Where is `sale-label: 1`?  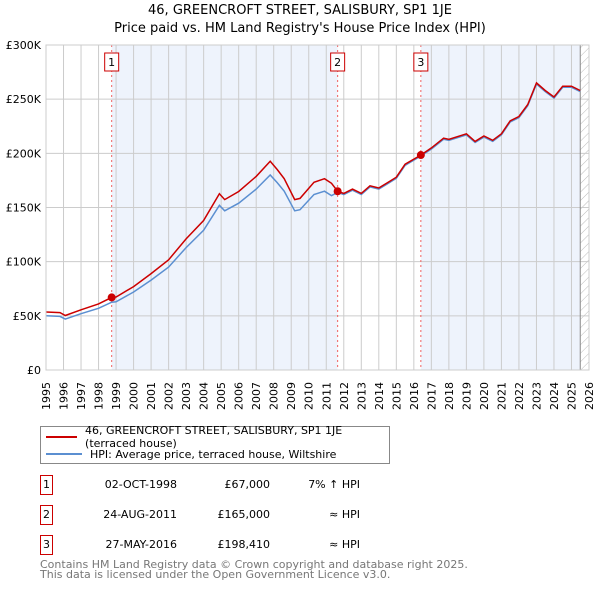
sale-label: 1 is located at coordinates (111, 62).